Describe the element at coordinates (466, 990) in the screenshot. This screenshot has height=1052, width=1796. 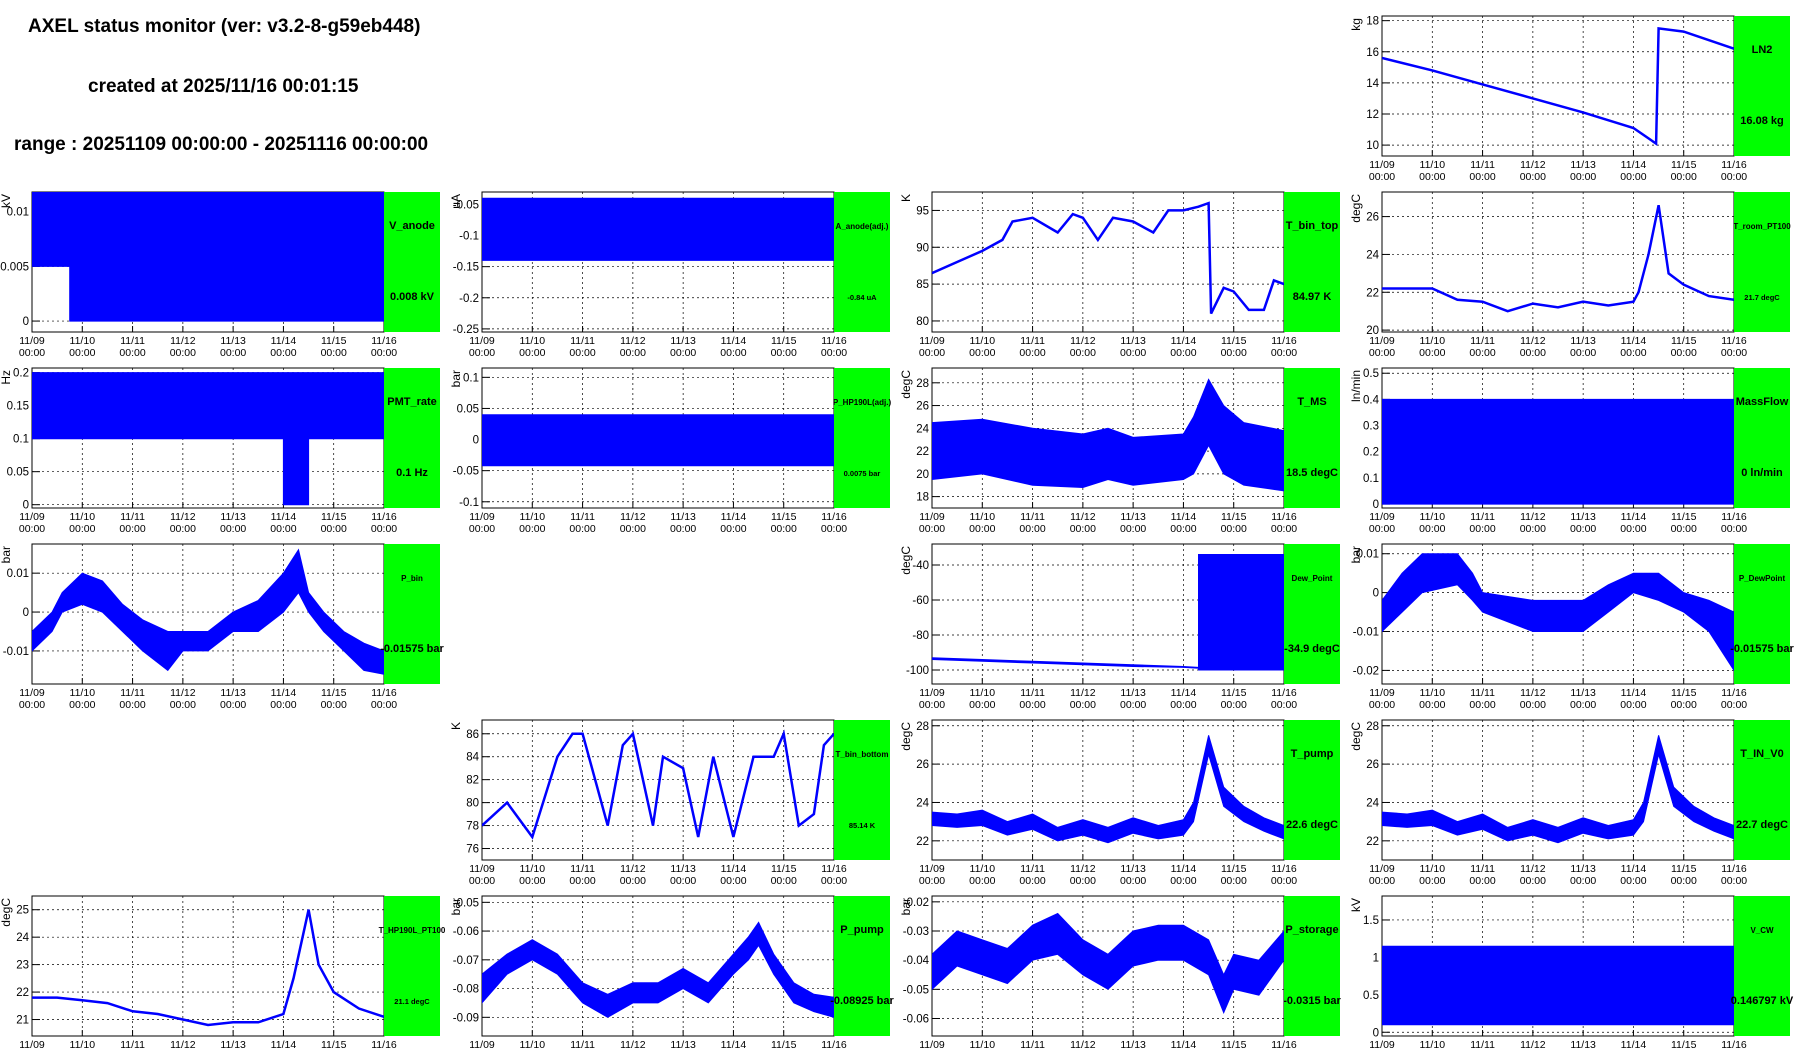
I see `y-tick-label: -0.08` at that location.